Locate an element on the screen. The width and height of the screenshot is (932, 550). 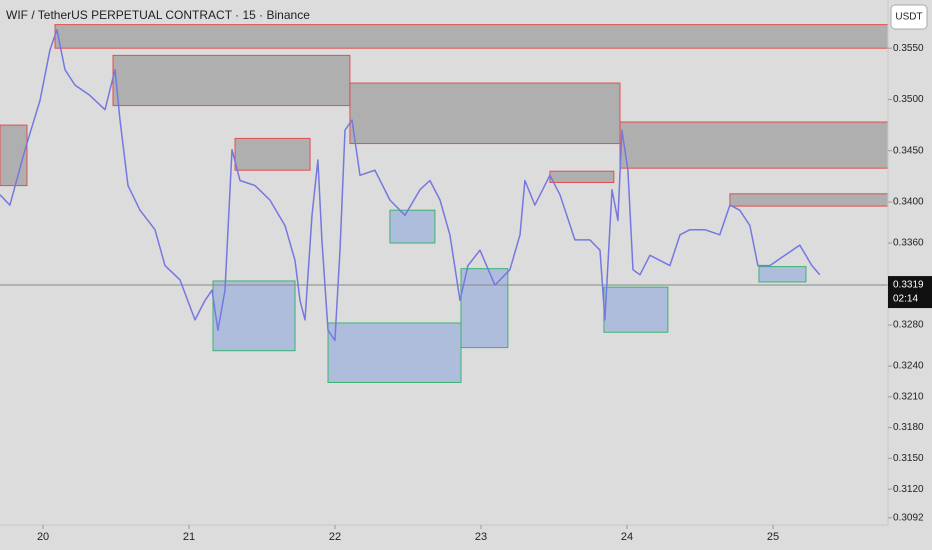
currency-button-label: USDT is located at coordinates (908, 17).